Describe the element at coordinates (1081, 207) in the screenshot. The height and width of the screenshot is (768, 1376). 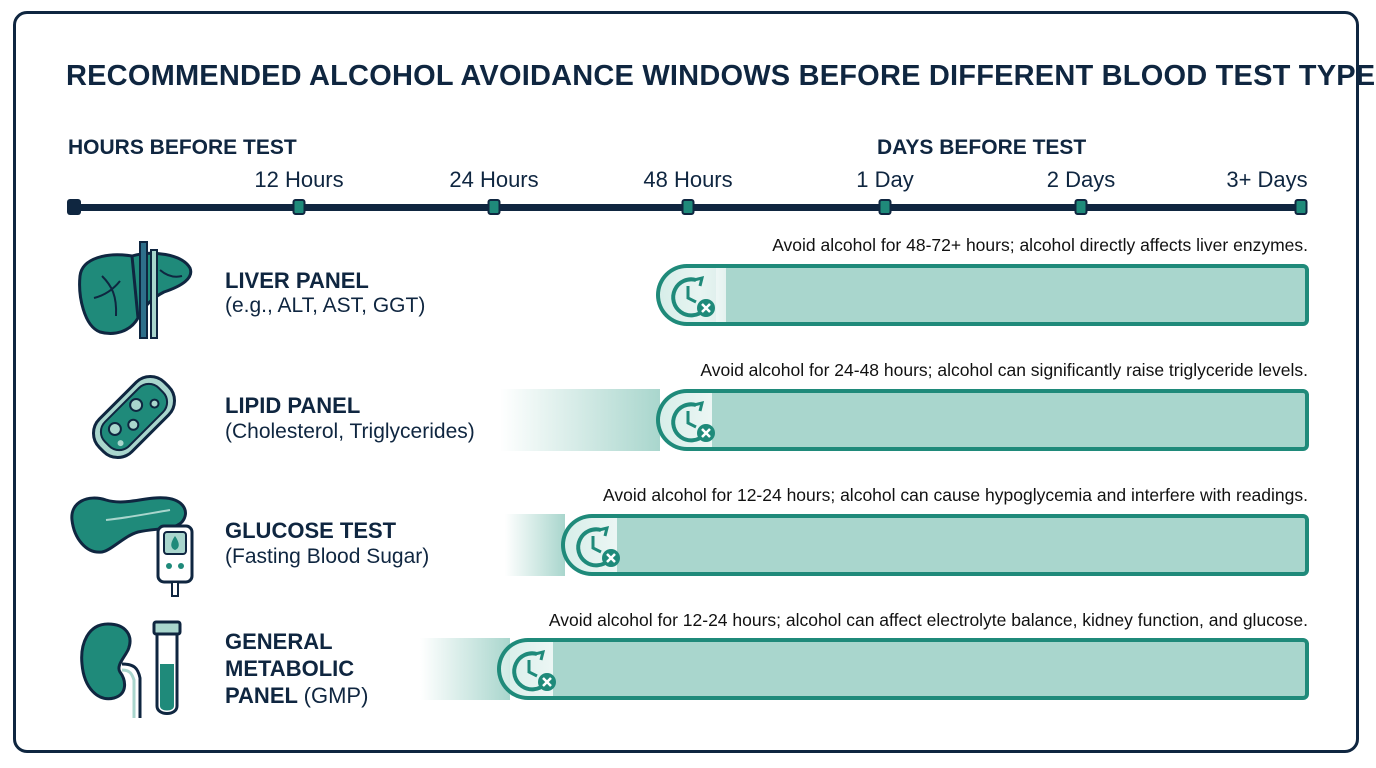
I see `tick-mark-2-days` at that location.